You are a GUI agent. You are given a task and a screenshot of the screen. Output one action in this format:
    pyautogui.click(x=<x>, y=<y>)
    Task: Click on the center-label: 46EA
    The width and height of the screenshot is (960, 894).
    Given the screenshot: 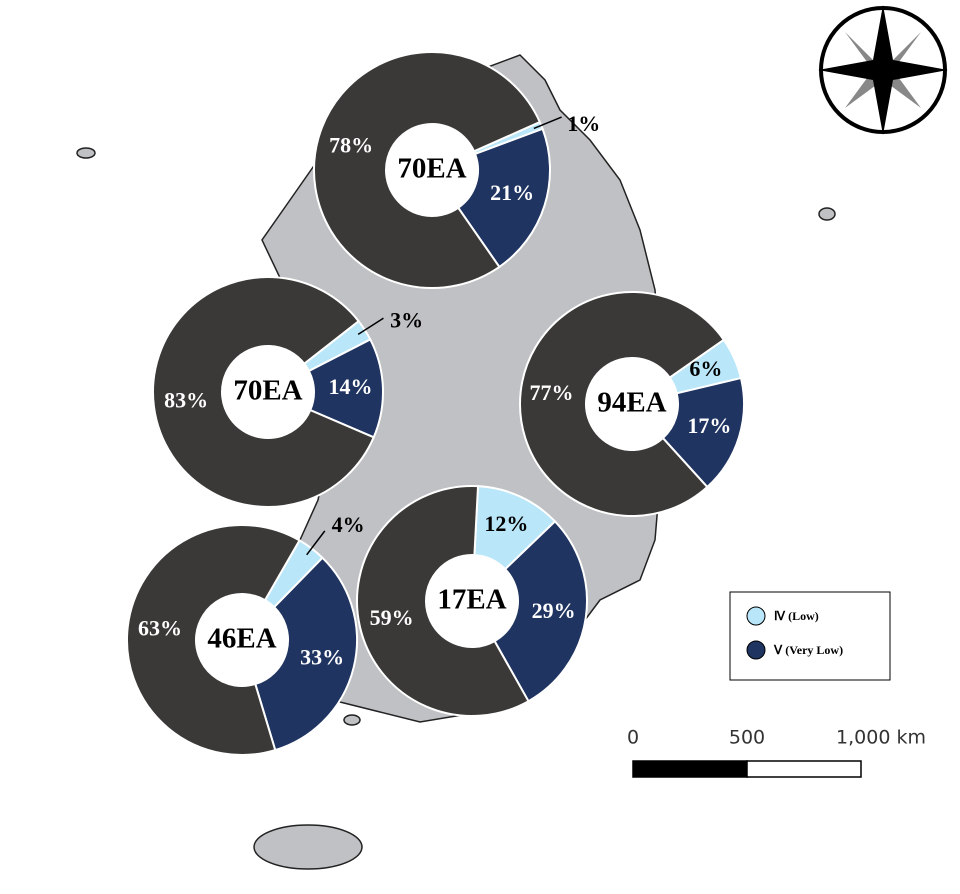 What is the action you would take?
    pyautogui.click(x=241, y=639)
    